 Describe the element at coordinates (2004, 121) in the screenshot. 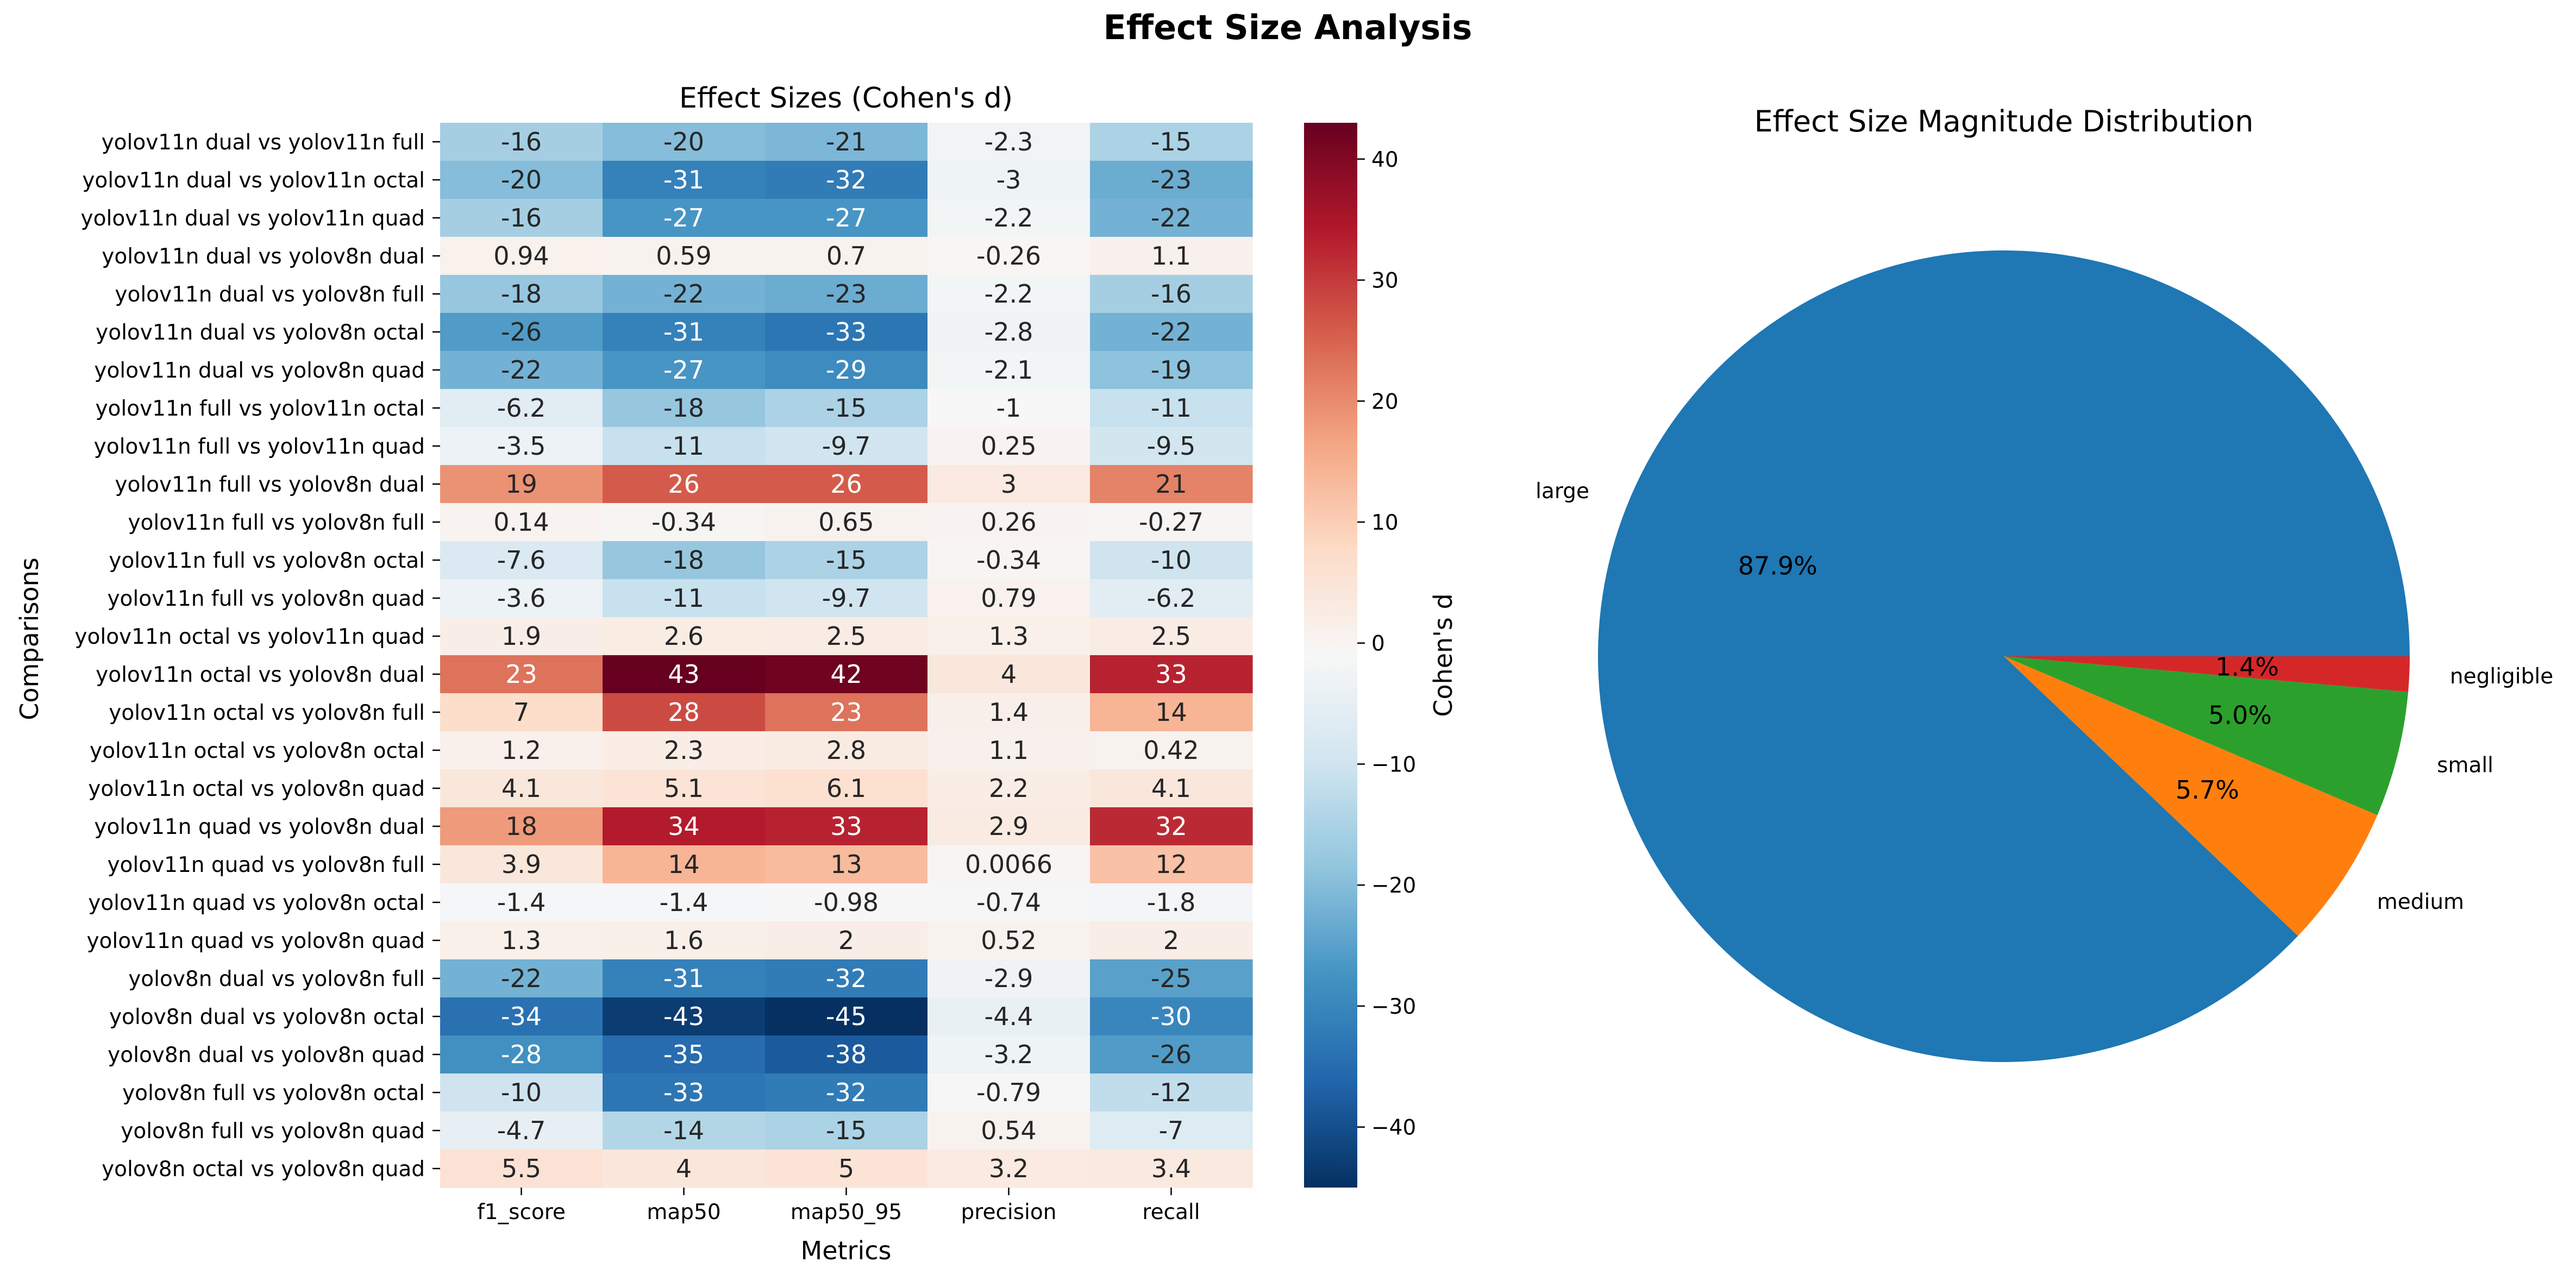

I see `pie-title: Effect Size Magnitude Distribution` at that location.